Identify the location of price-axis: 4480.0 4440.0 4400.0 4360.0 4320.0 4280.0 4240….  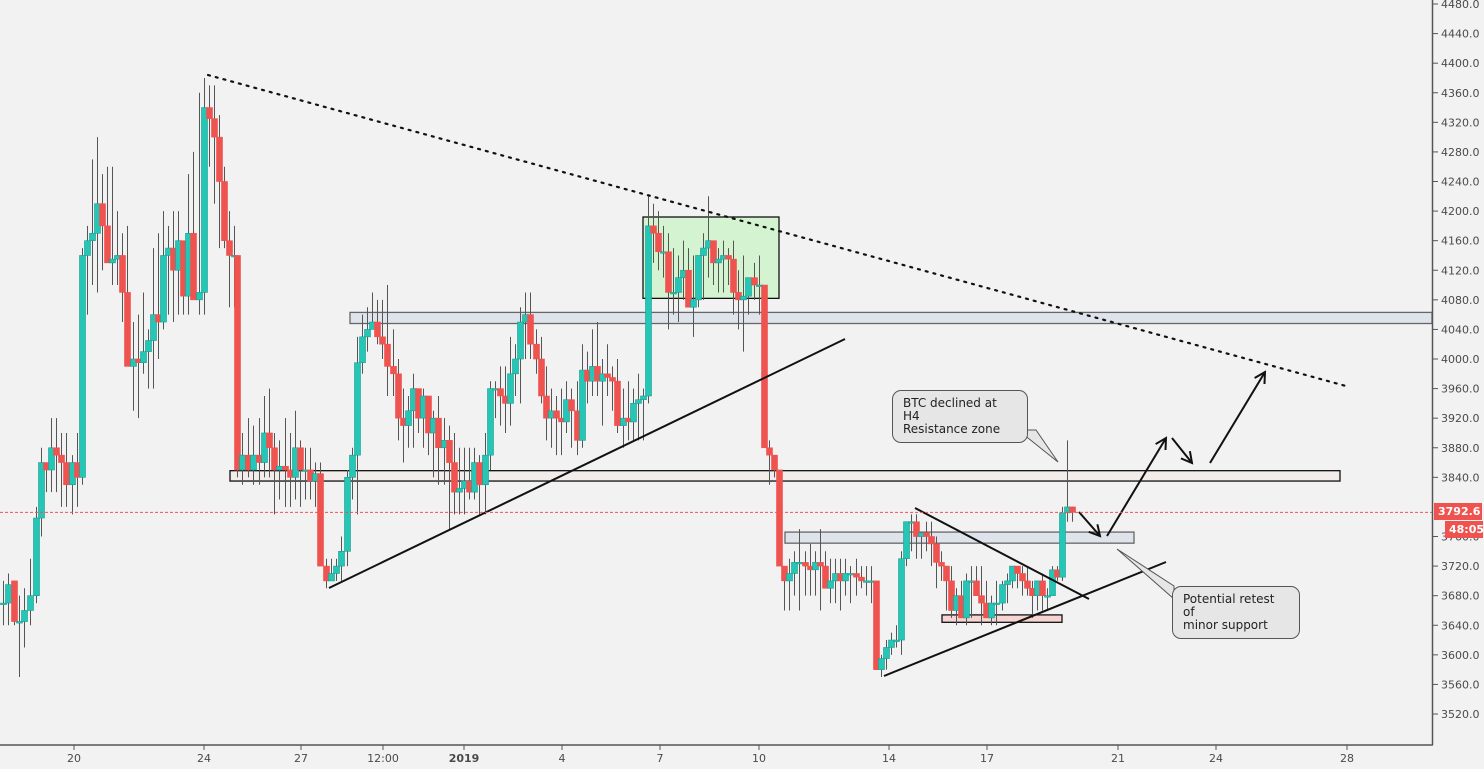
(1456, 360).